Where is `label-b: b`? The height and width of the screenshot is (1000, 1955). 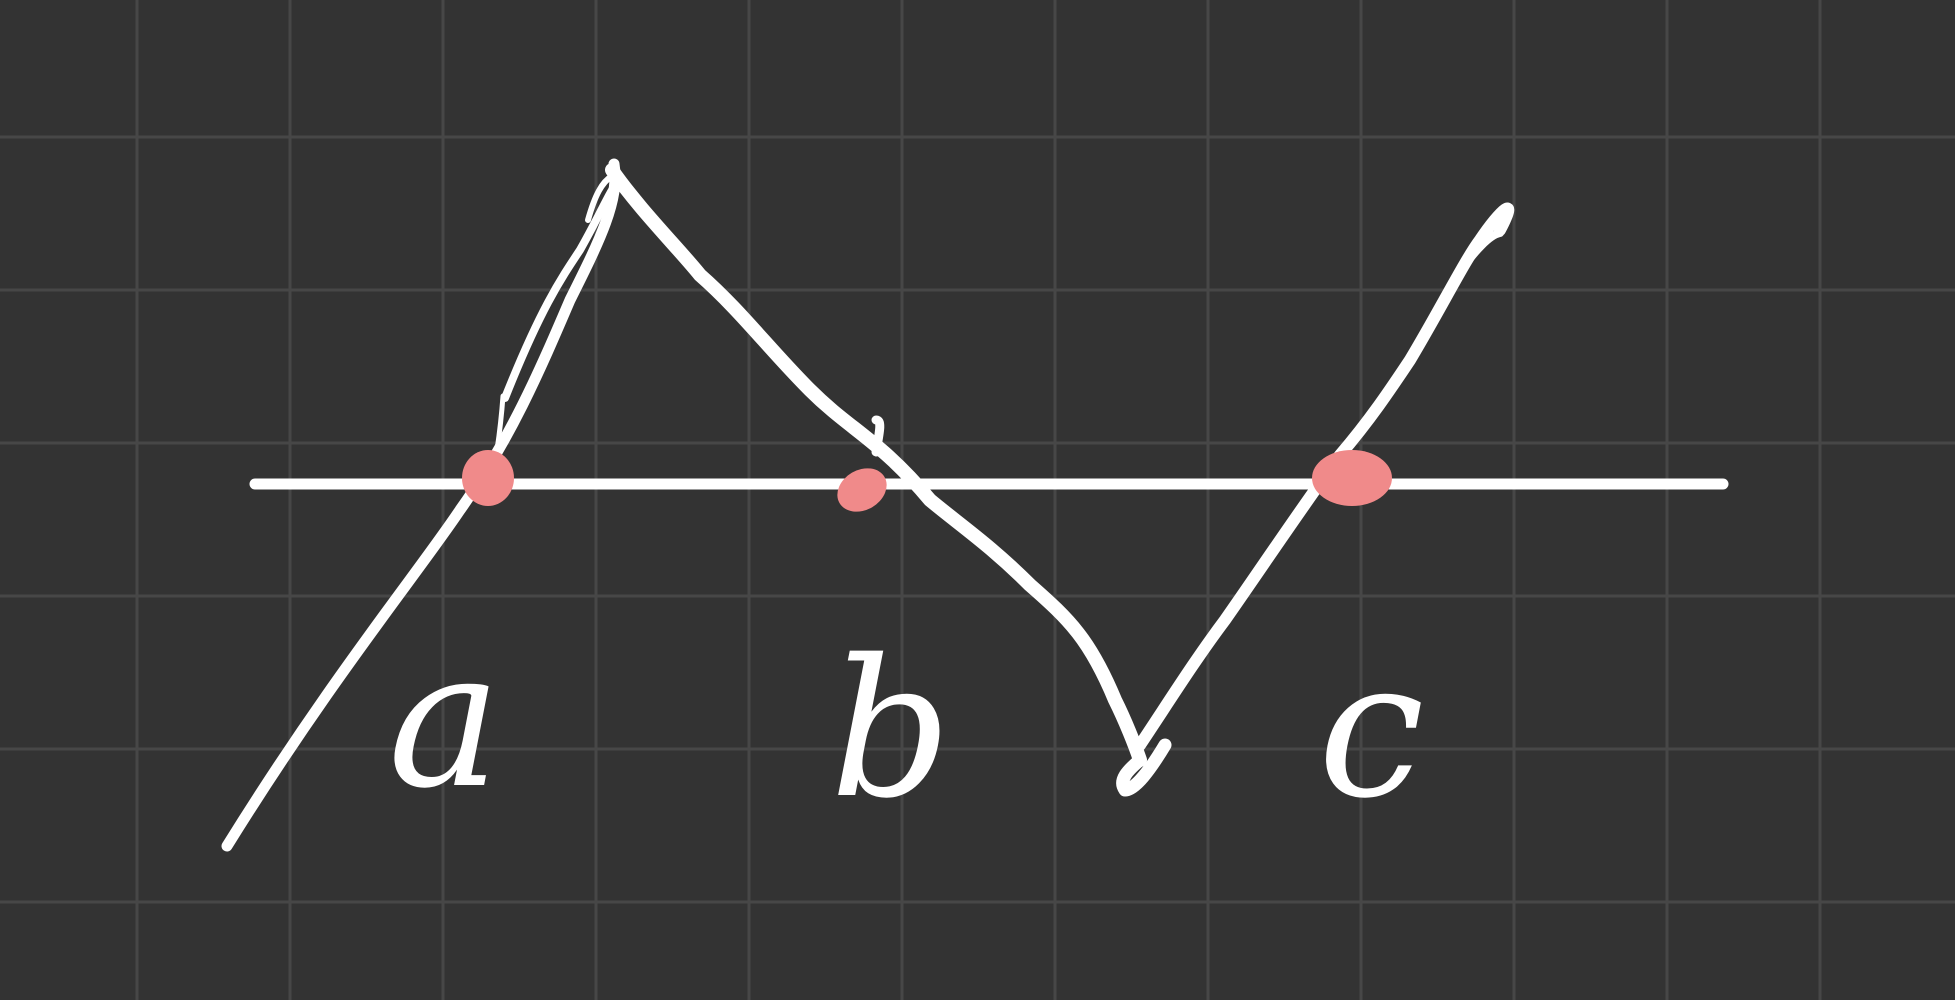 label-b: b is located at coordinates (891, 729).